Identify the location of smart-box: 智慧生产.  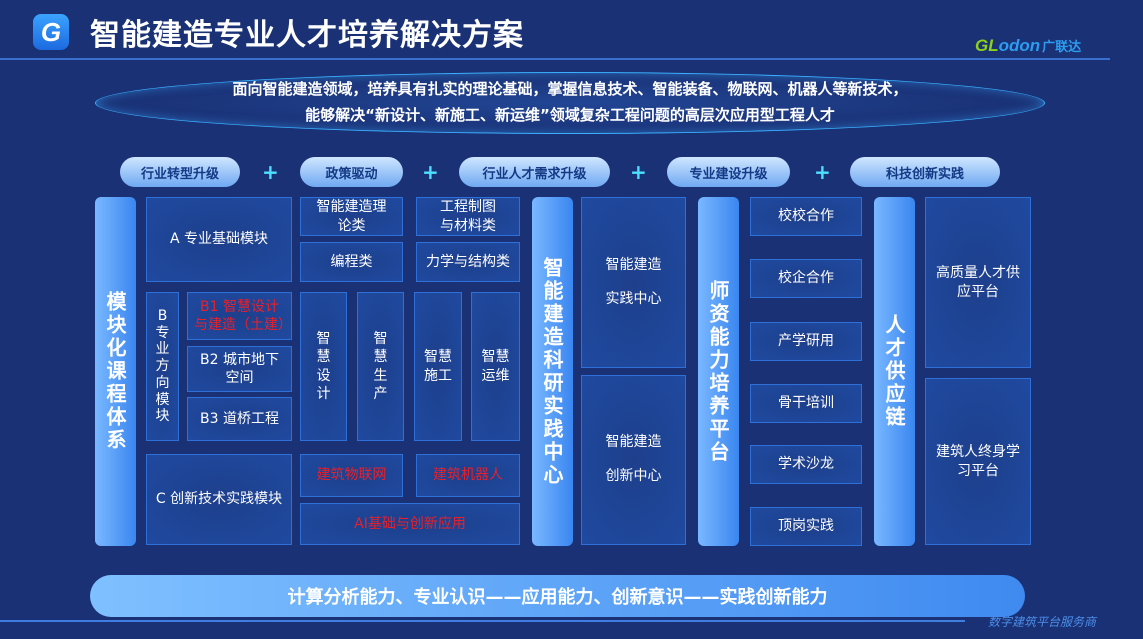
(380, 366).